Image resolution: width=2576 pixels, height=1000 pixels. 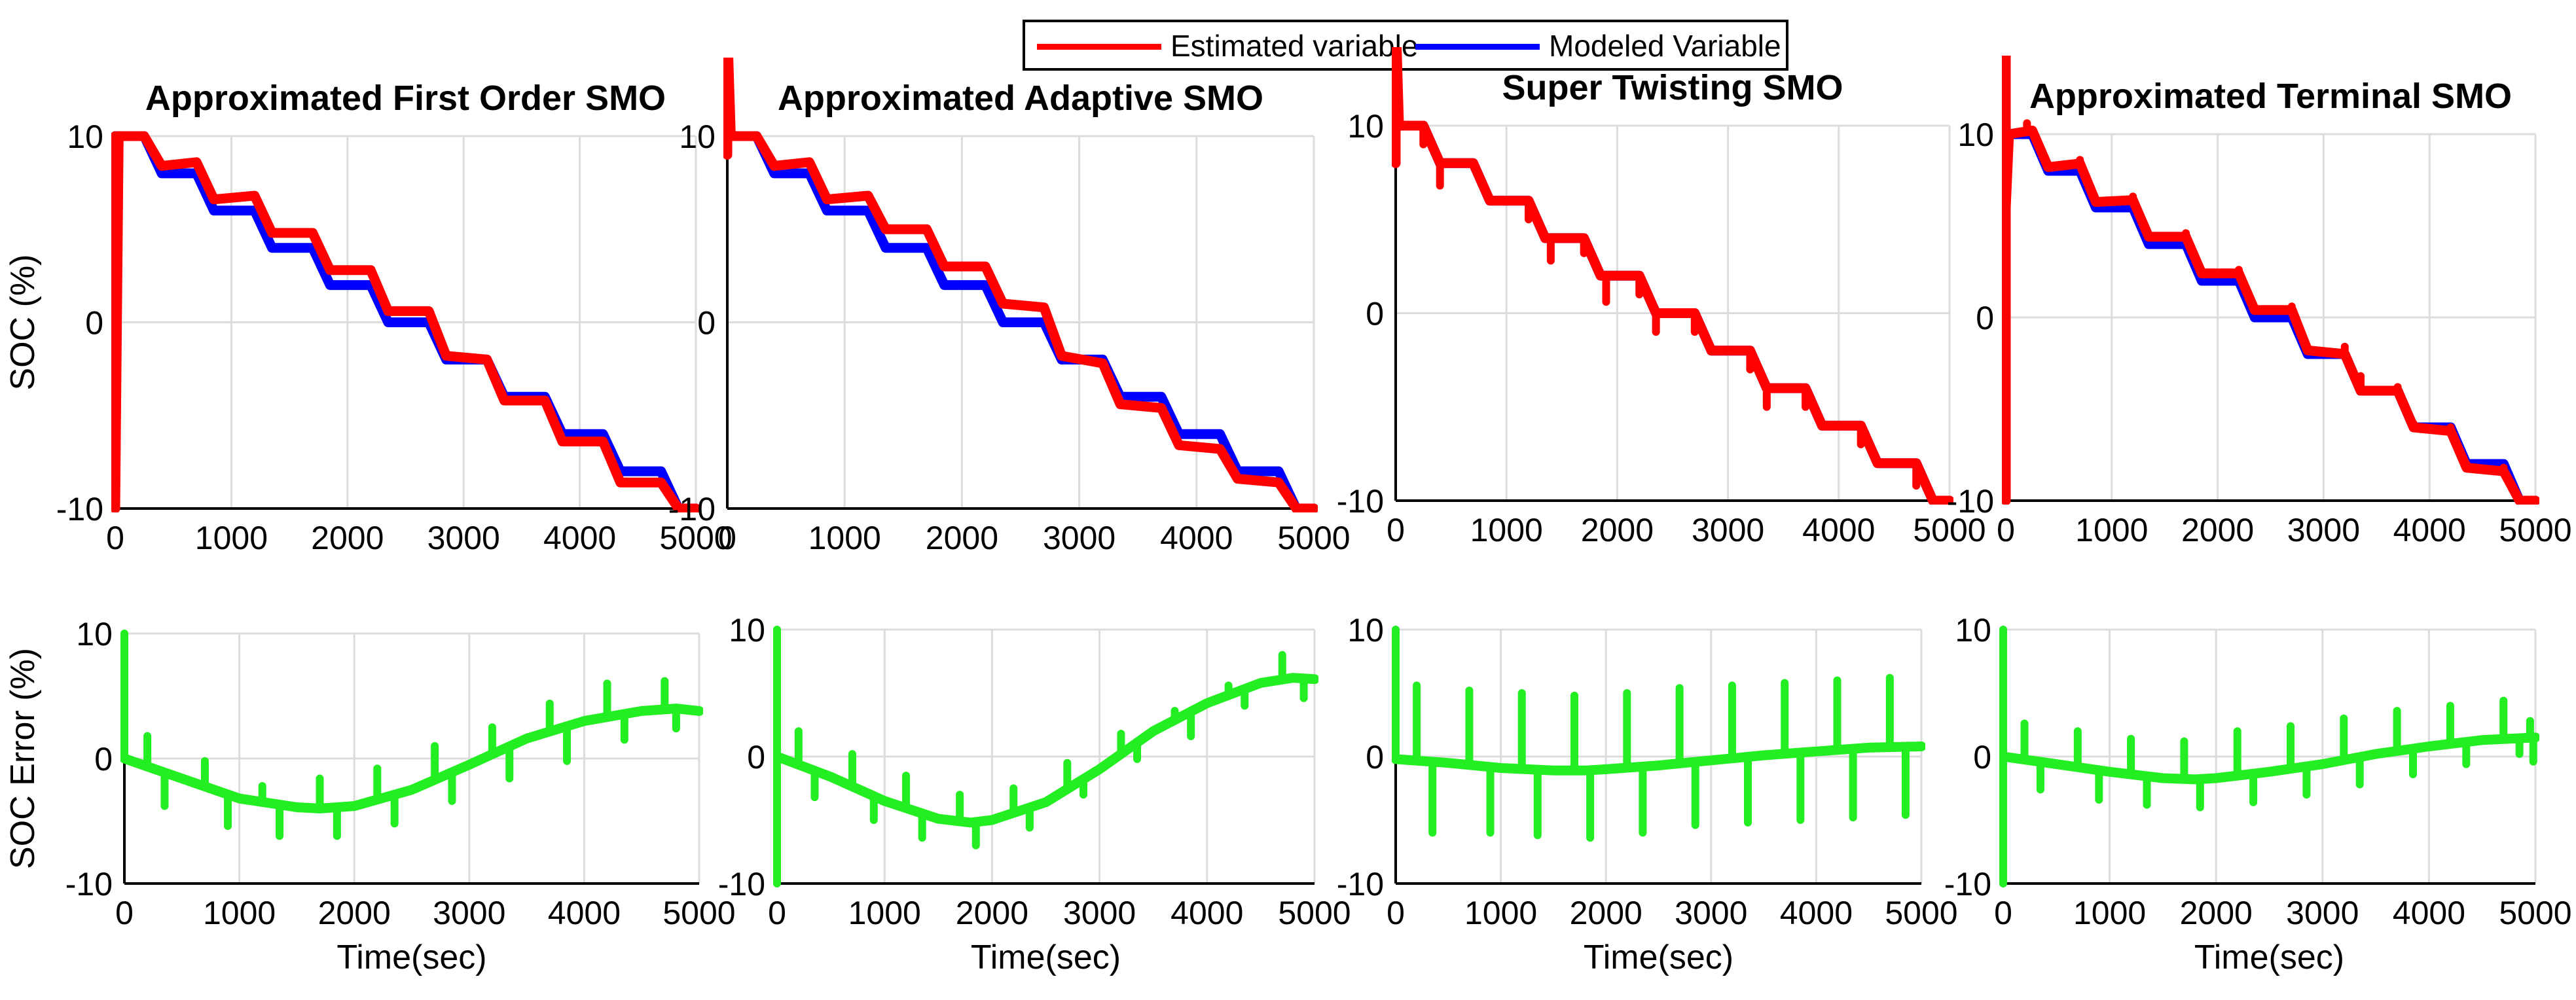 What do you see at coordinates (1020, 98) in the screenshot?
I see `chart-title: Approximated Adaptive SMO` at bounding box center [1020, 98].